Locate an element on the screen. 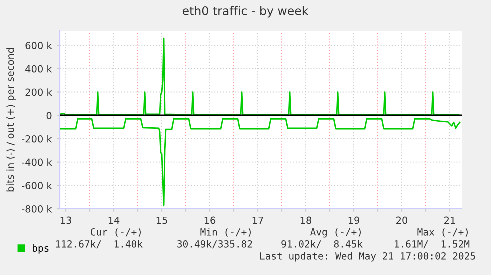 This screenshot has width=491, height=275. x-tick-label: 20 is located at coordinates (402, 220).